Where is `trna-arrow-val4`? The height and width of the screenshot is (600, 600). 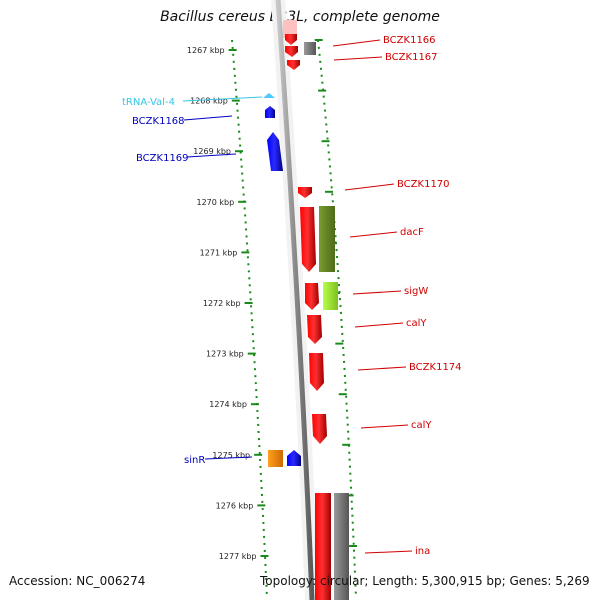 trna-arrow-val4 is located at coordinates (269, 95).